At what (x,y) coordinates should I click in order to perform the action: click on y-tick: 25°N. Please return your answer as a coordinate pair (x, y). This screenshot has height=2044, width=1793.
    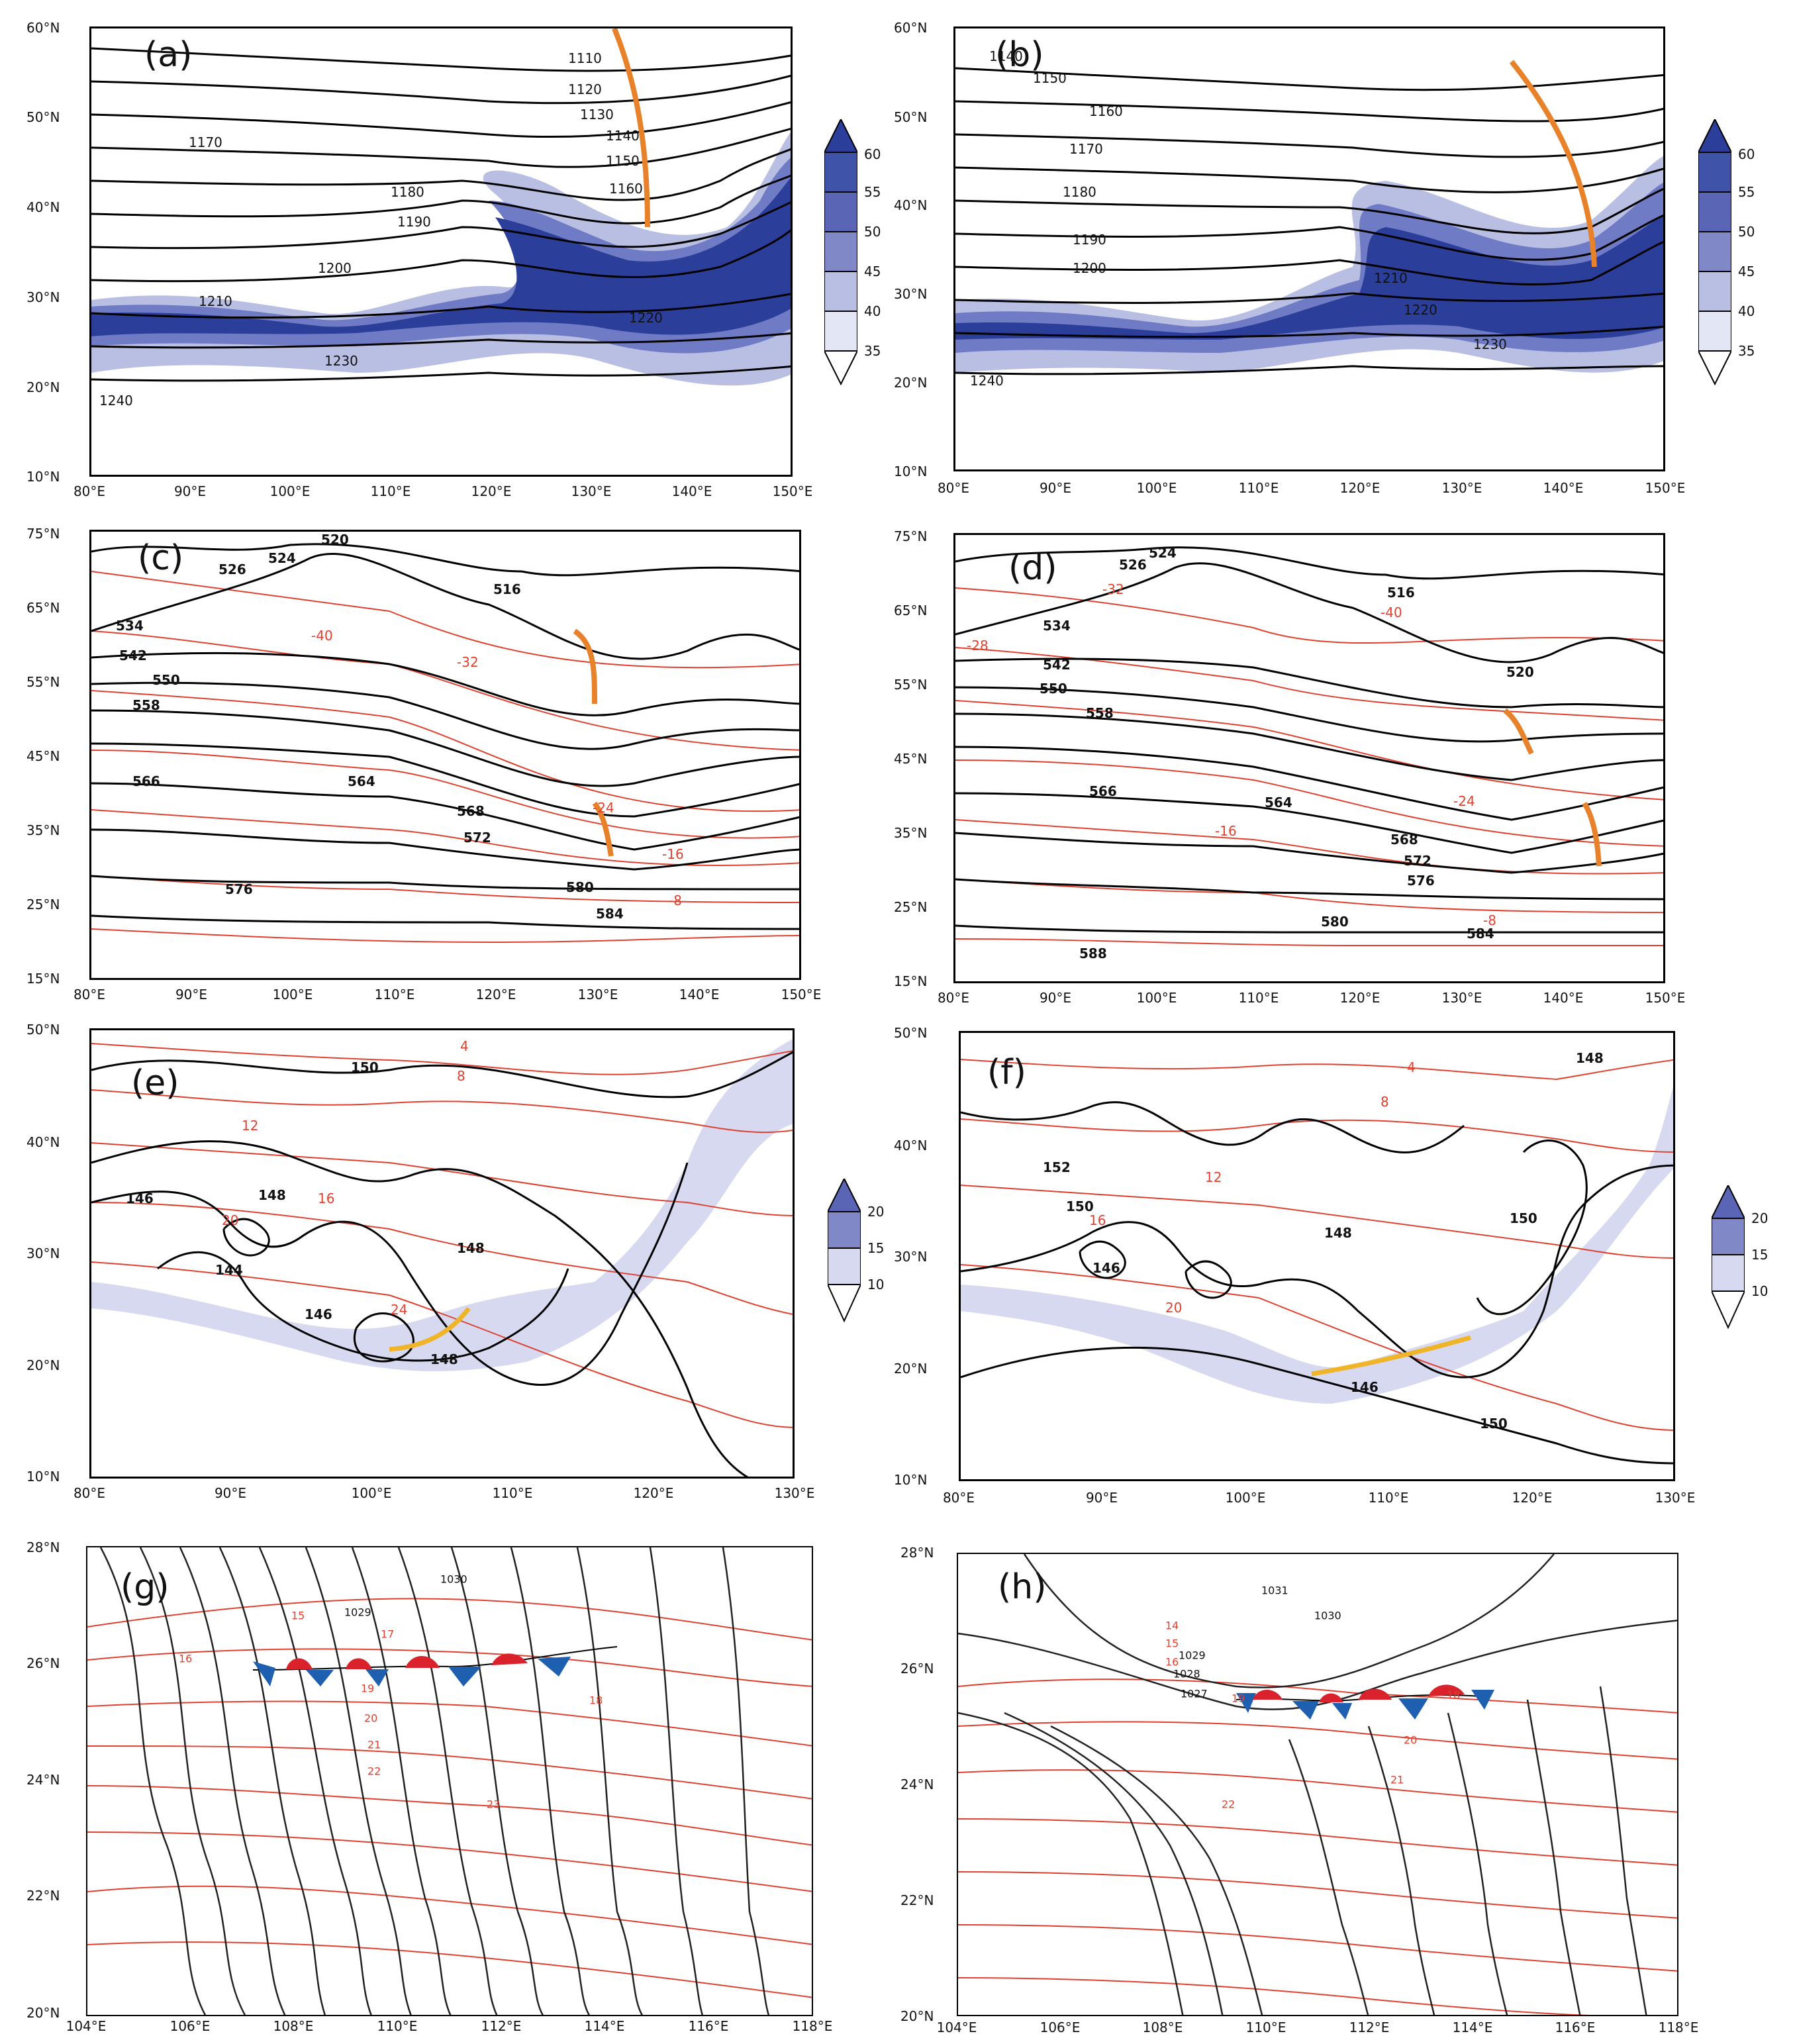
    Looking at the image, I should click on (911, 907).